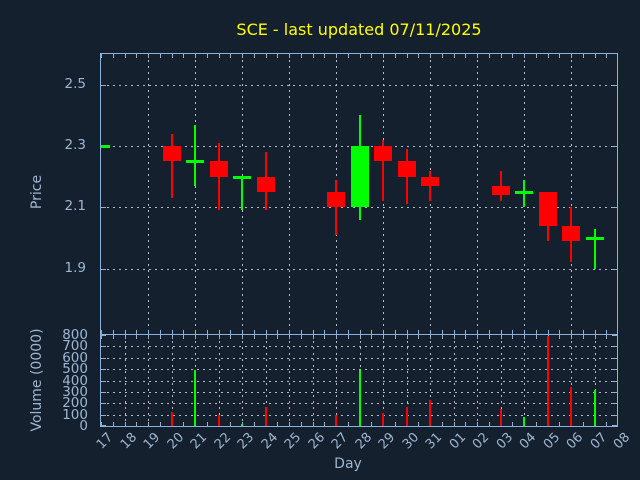 This screenshot has height=480, width=640. What do you see at coordinates (340, 441) in the screenshot?
I see `x-tick-label-27: 27` at bounding box center [340, 441].